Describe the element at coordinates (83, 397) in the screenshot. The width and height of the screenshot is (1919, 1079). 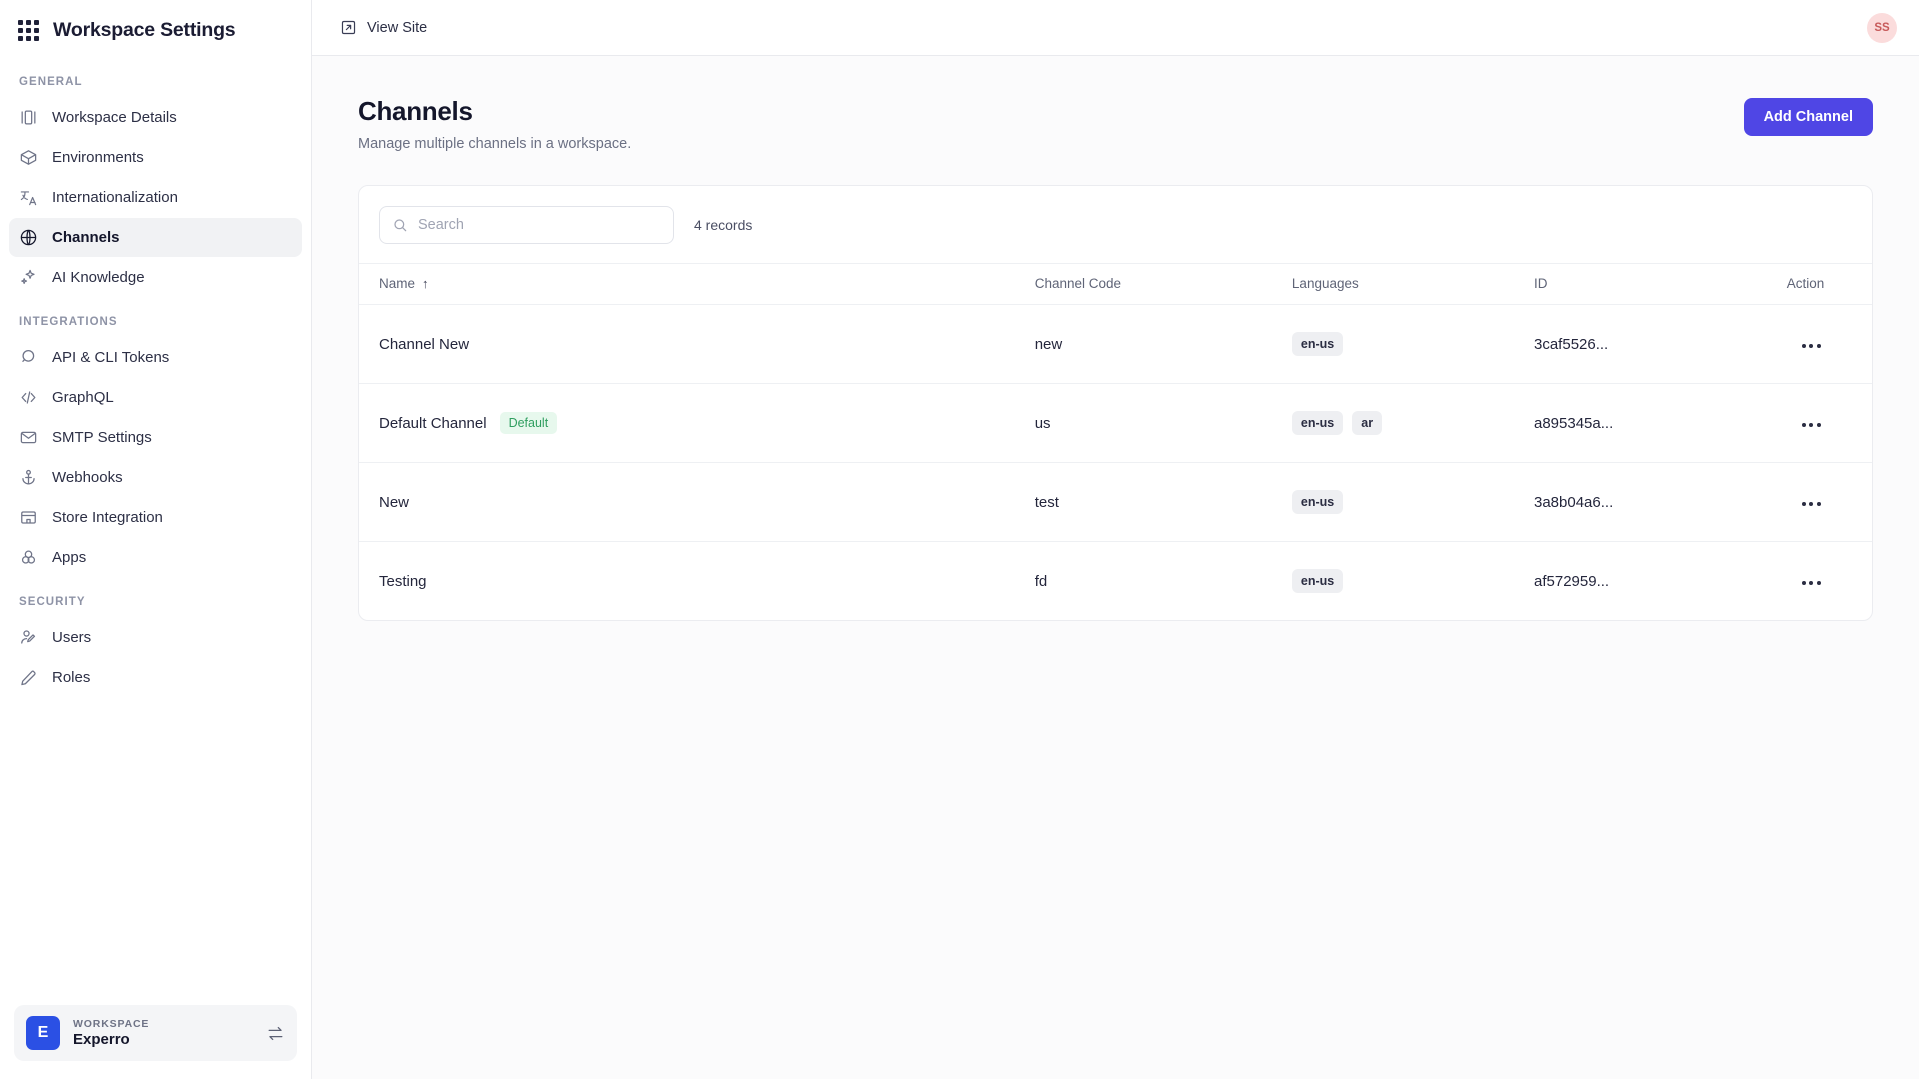
I see `sidebar-item-label: GraphQL` at that location.